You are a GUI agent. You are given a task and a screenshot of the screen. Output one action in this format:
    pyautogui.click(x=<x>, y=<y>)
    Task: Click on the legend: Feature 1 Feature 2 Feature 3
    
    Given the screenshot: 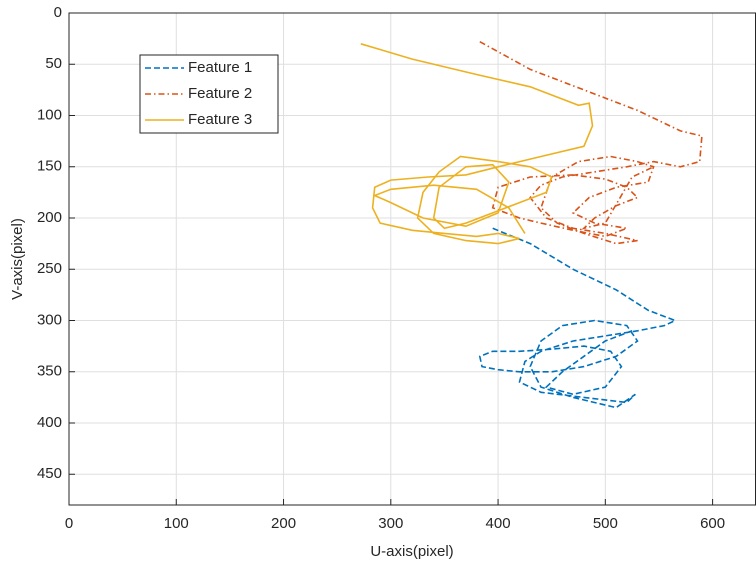 What is the action you would take?
    pyautogui.click(x=209, y=94)
    